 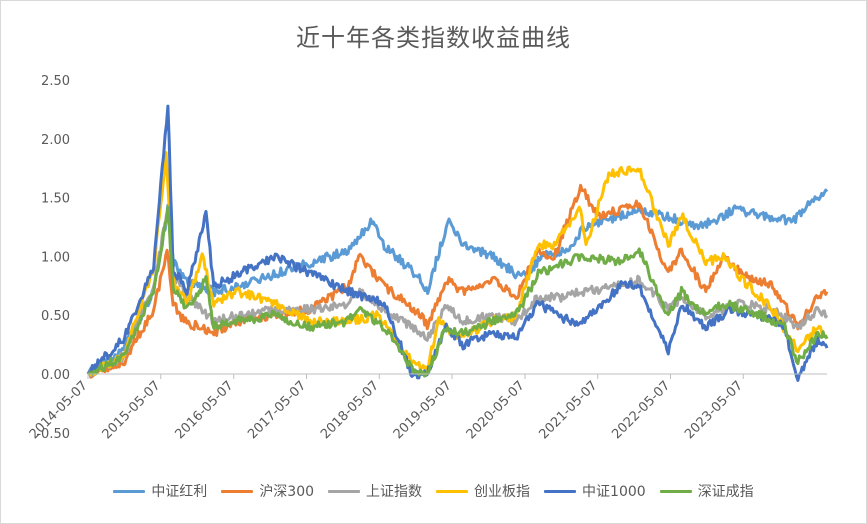 I want to click on legend: 中证红利 沪深300 上证指数 创业板指 中证1000 深证成指, so click(x=433, y=491).